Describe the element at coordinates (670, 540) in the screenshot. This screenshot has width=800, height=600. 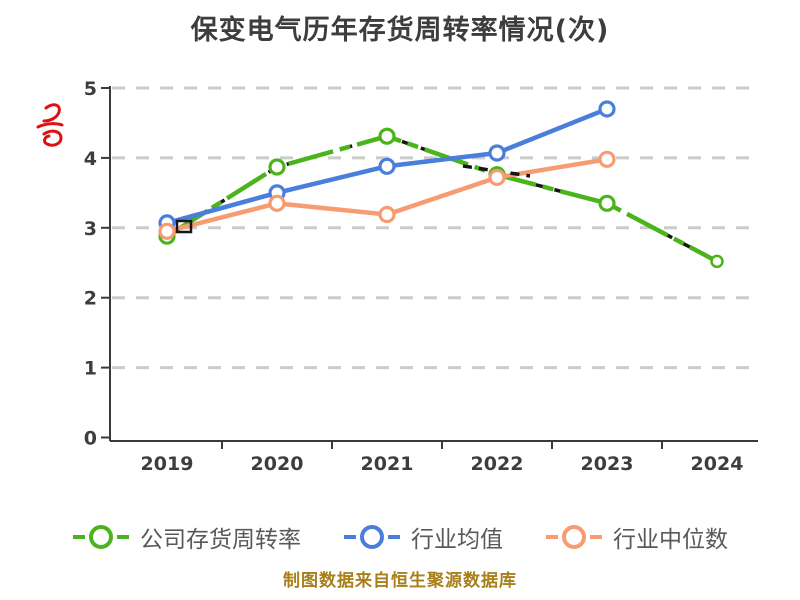
I see `legend-label-industry-median: 行业中位数` at that location.